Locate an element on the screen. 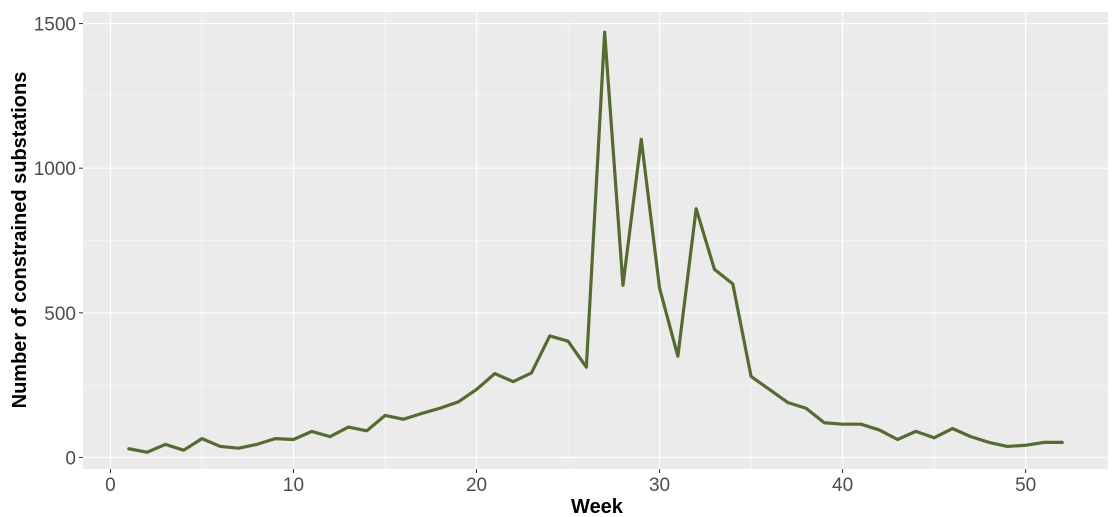 The image size is (1112, 517). x-tick-label: 10 is located at coordinates (293, 485).